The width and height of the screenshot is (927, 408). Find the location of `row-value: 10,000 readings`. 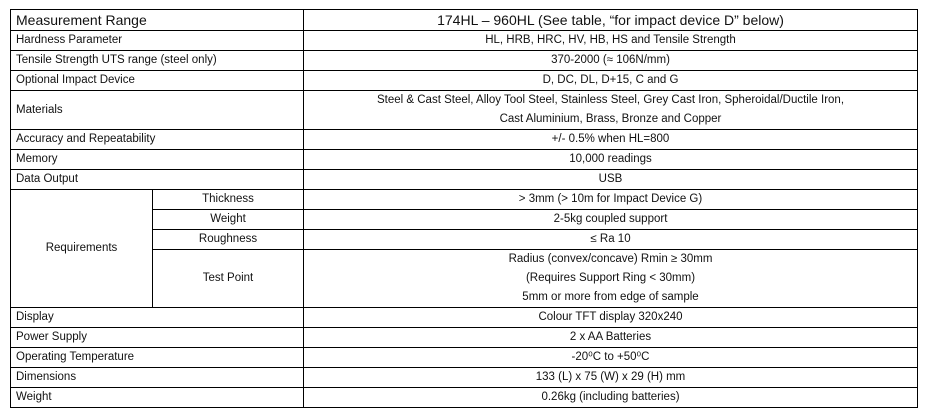

row-value: 10,000 readings is located at coordinates (610, 159).